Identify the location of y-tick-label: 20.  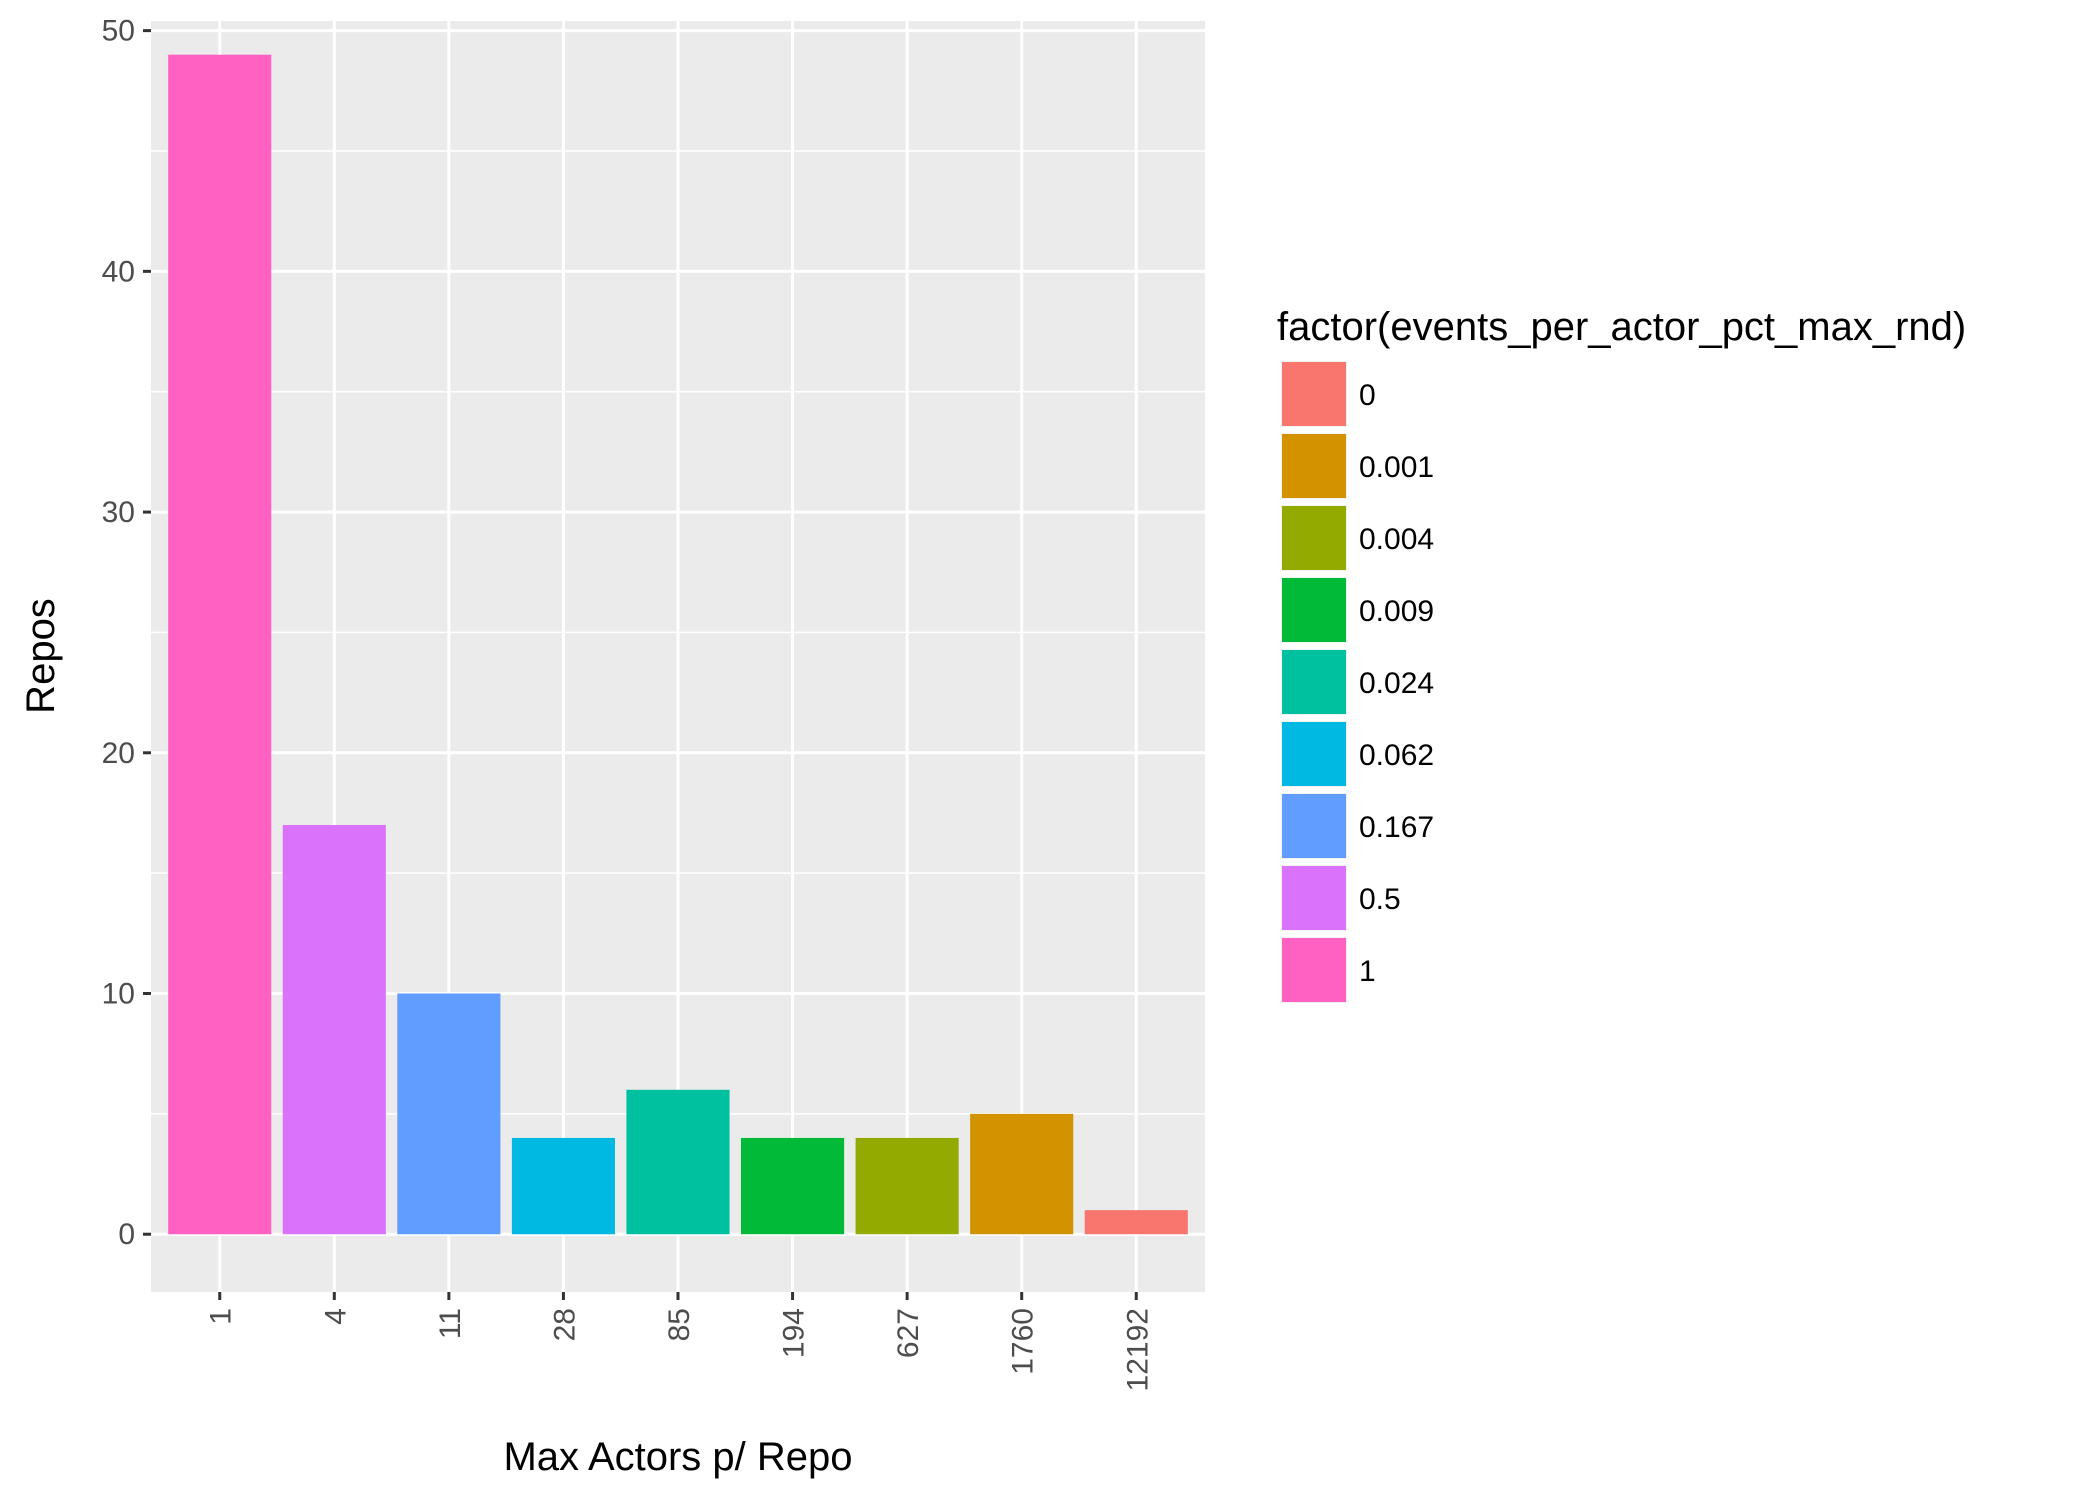
(118, 753).